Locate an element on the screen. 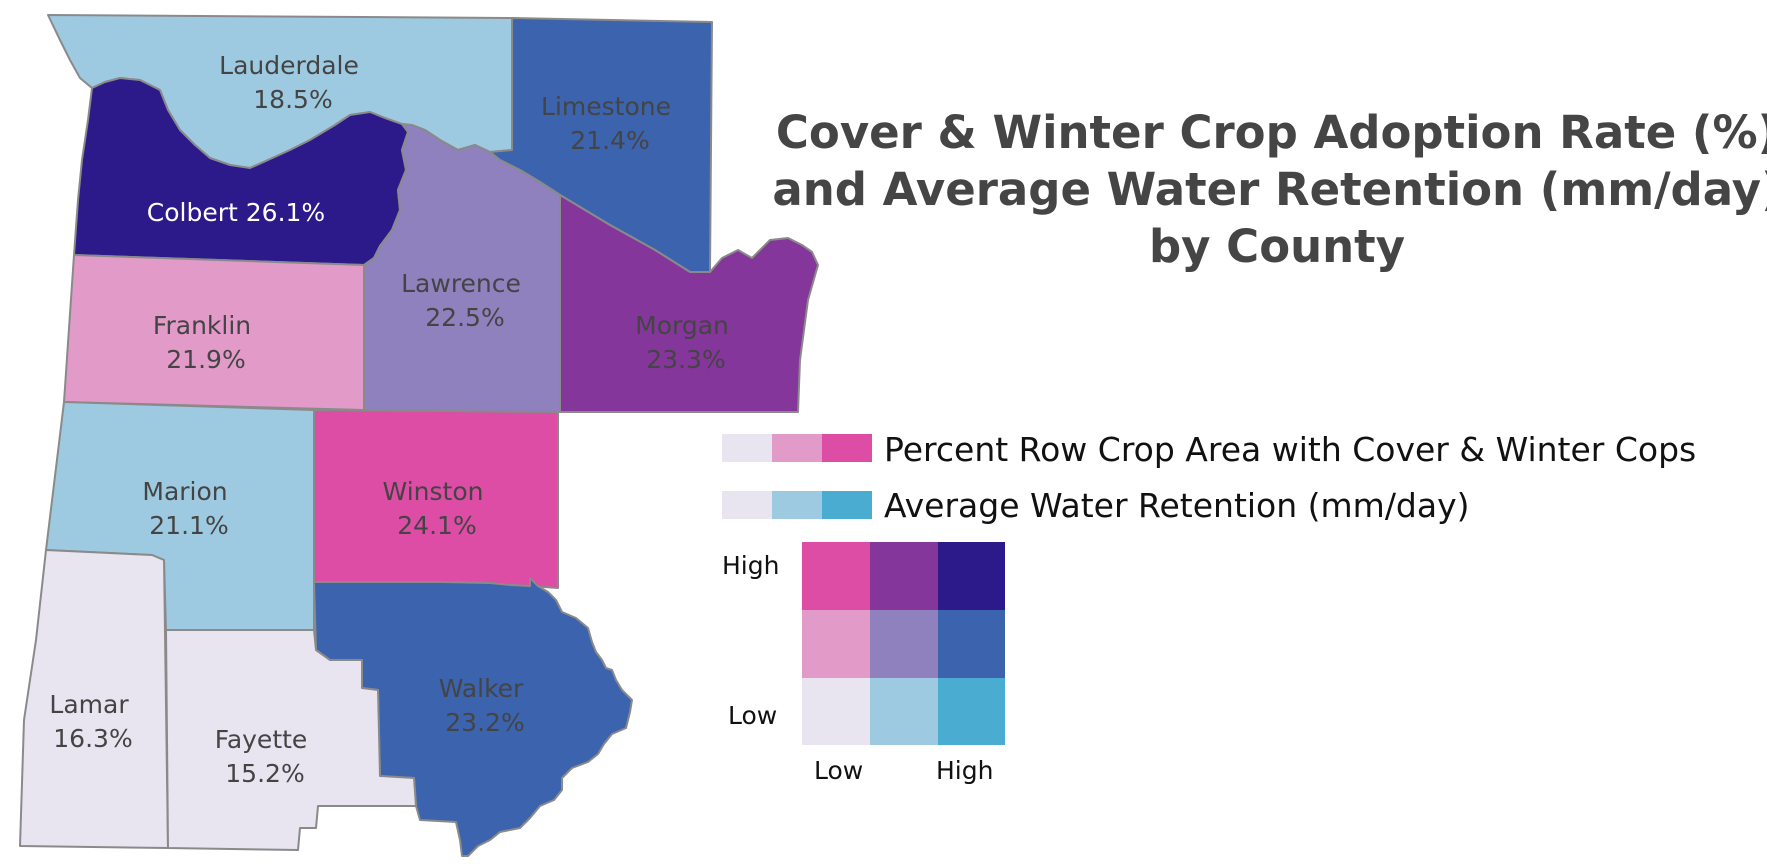 The image size is (1767, 864). label-walker: Walker 23.2% is located at coordinates (485, 705).